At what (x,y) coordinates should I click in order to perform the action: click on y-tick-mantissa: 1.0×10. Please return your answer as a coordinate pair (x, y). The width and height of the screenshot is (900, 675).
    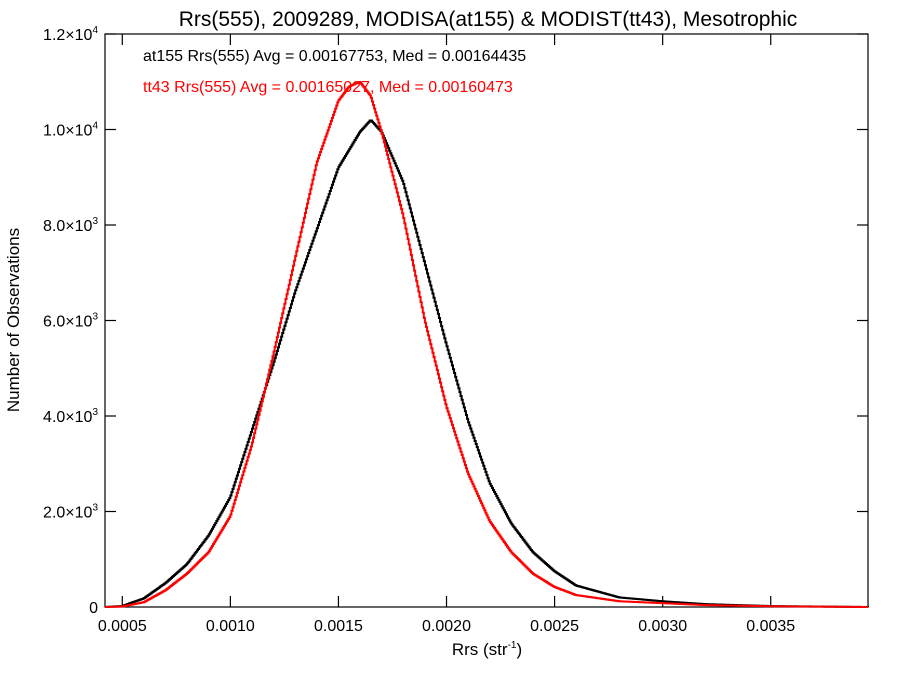
    Looking at the image, I should click on (67, 131).